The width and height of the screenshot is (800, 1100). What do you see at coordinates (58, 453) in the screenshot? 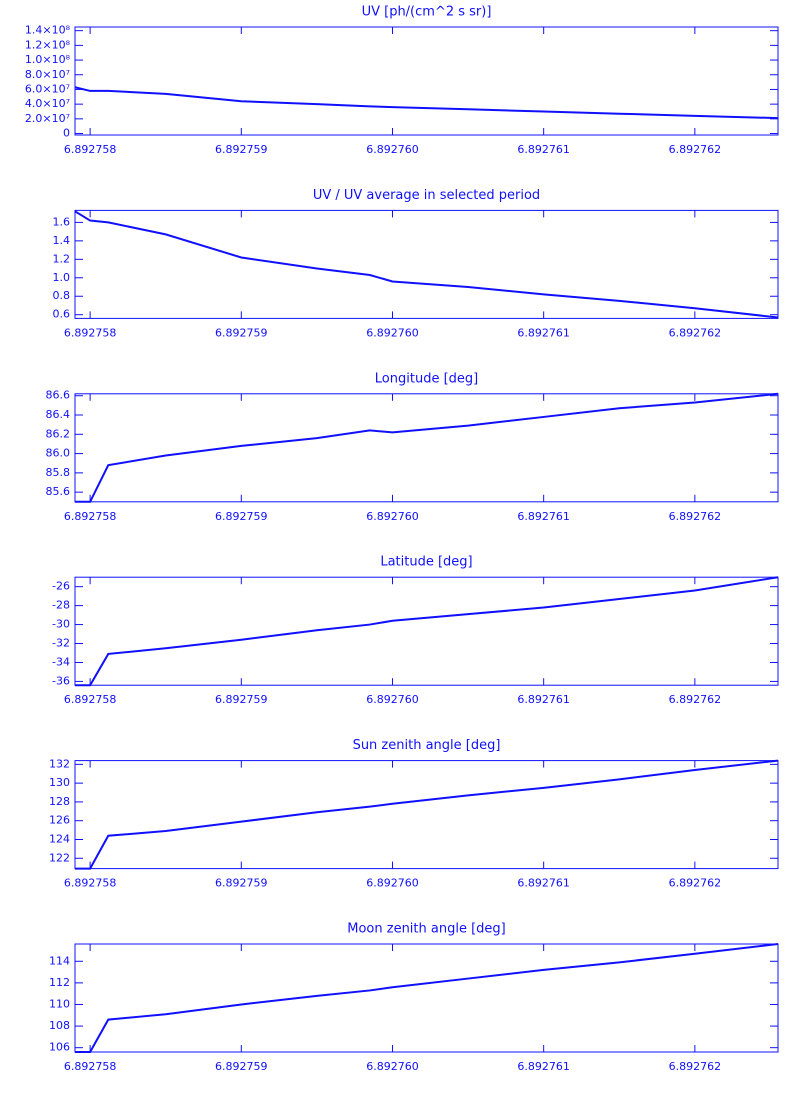
I see `y-tick-label: 86.0` at bounding box center [58, 453].